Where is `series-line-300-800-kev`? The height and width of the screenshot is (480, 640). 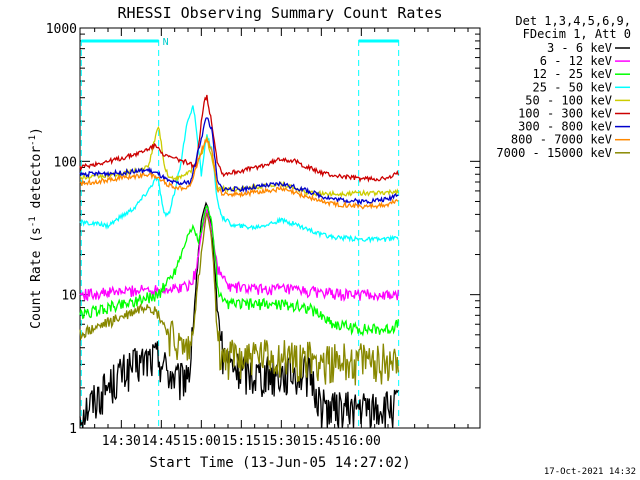 series-line-300-800-kev is located at coordinates (239, 161).